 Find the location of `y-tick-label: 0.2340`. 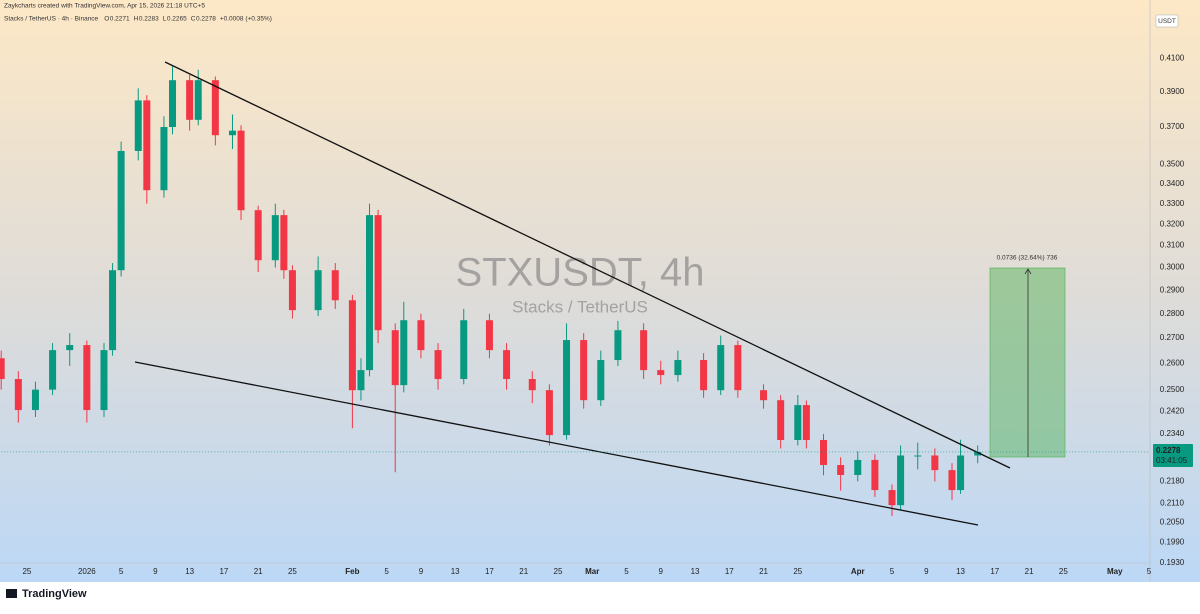

y-tick-label: 0.2340 is located at coordinates (1172, 433).